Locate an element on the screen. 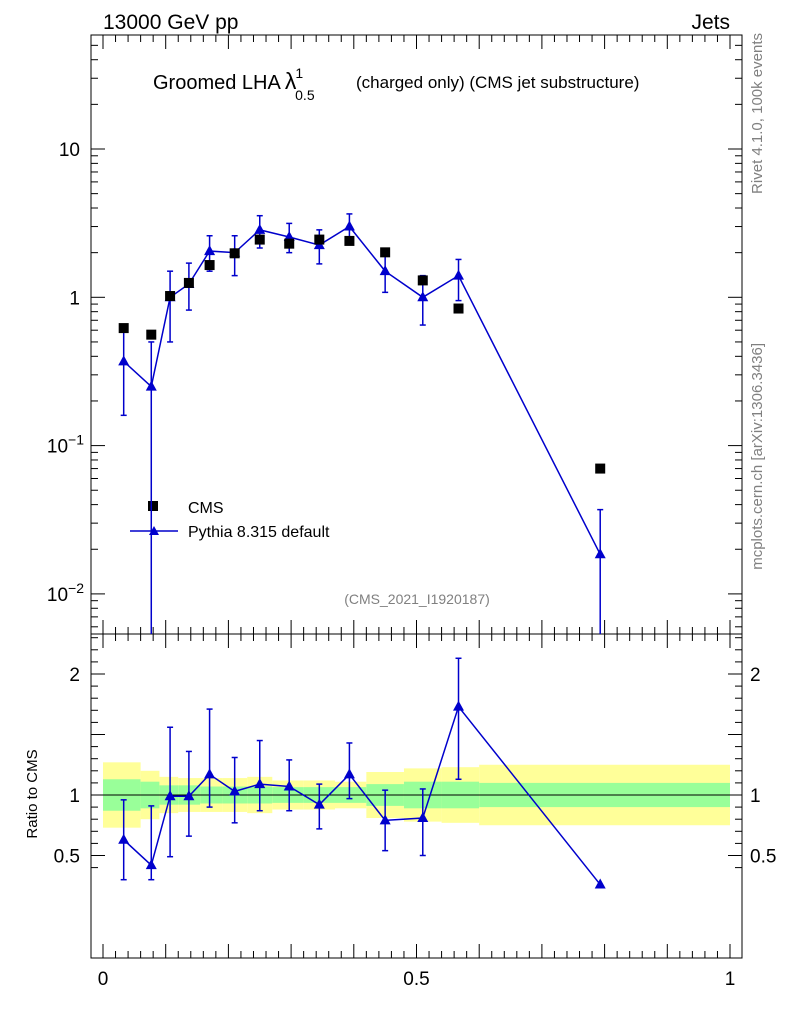  ratio-y-axis-label: Ratio to CMS is located at coordinates (32, 793).